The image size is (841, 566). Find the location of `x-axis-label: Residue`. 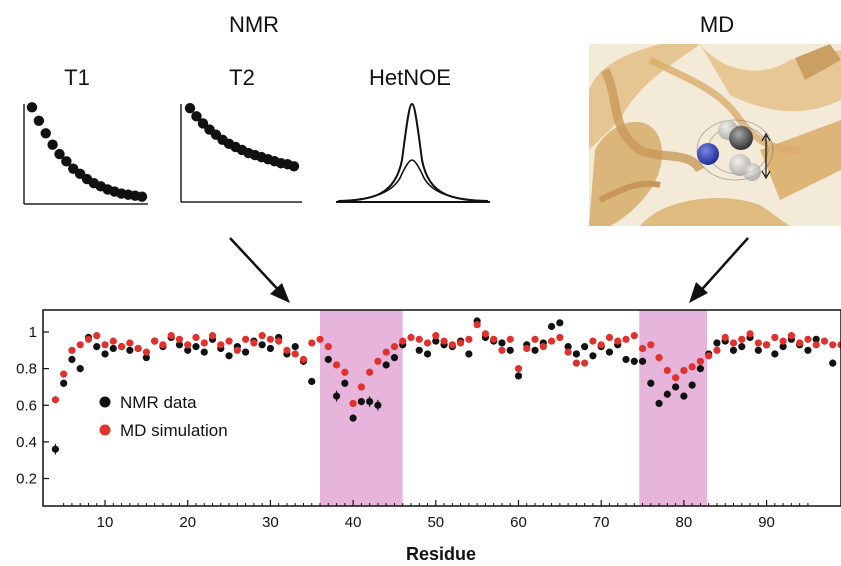

x-axis-label: Residue is located at coordinates (441, 554).